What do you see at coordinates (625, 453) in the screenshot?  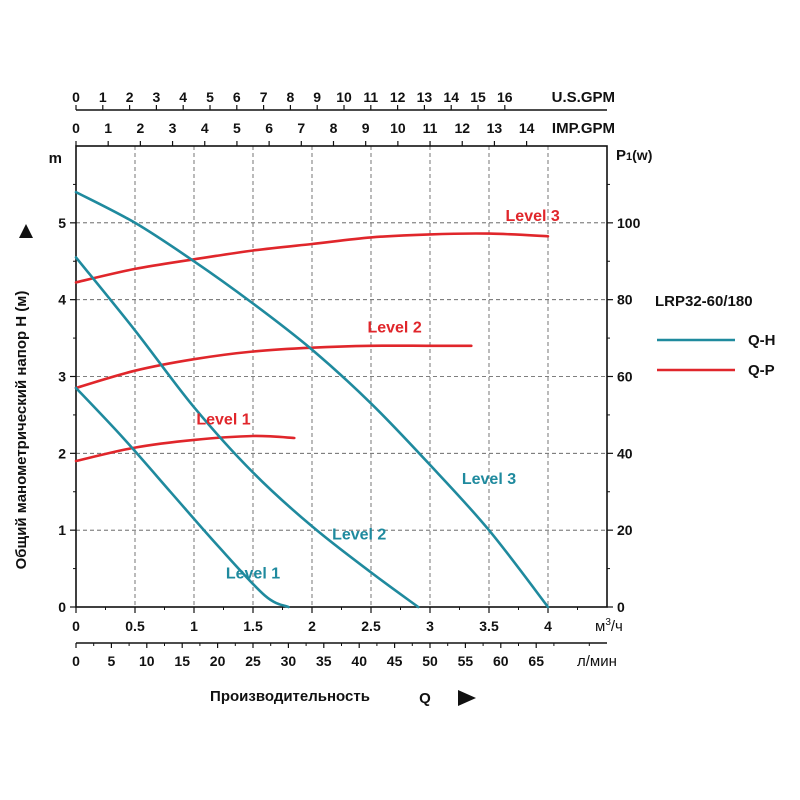 I see `y2-tick-label: 40` at bounding box center [625, 453].